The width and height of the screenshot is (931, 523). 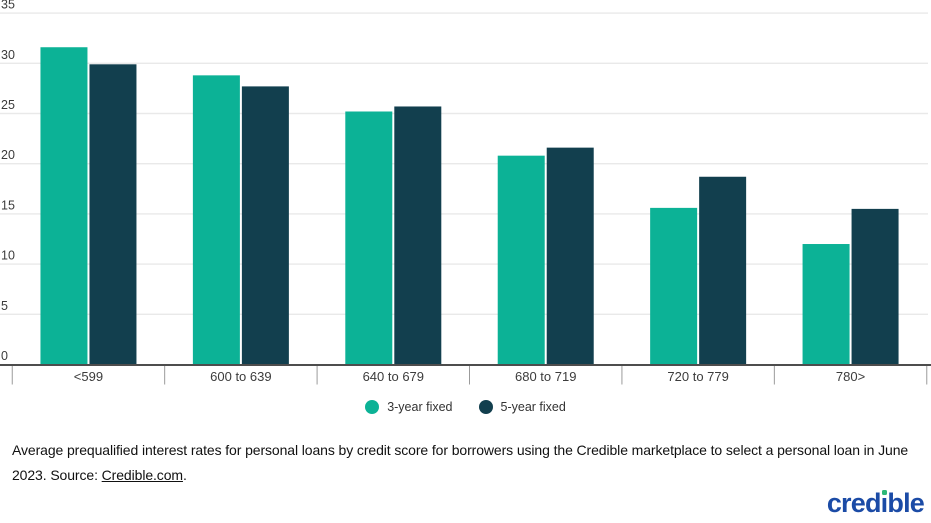 I want to click on y-axis-label-25: 25, so click(x=8, y=105).